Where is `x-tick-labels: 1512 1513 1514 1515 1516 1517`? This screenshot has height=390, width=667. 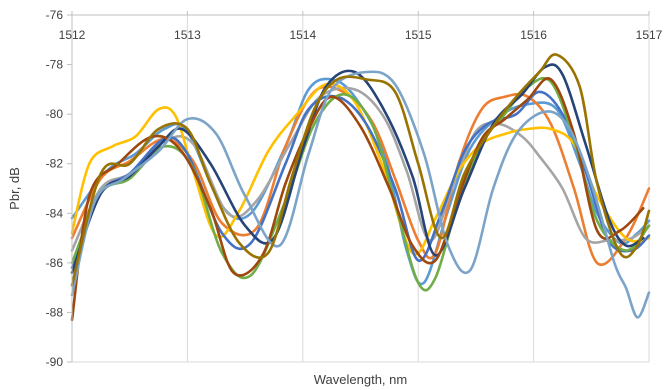 x-tick-labels: 1512 1513 1514 1515 1516 1517 is located at coordinates (361, 35).